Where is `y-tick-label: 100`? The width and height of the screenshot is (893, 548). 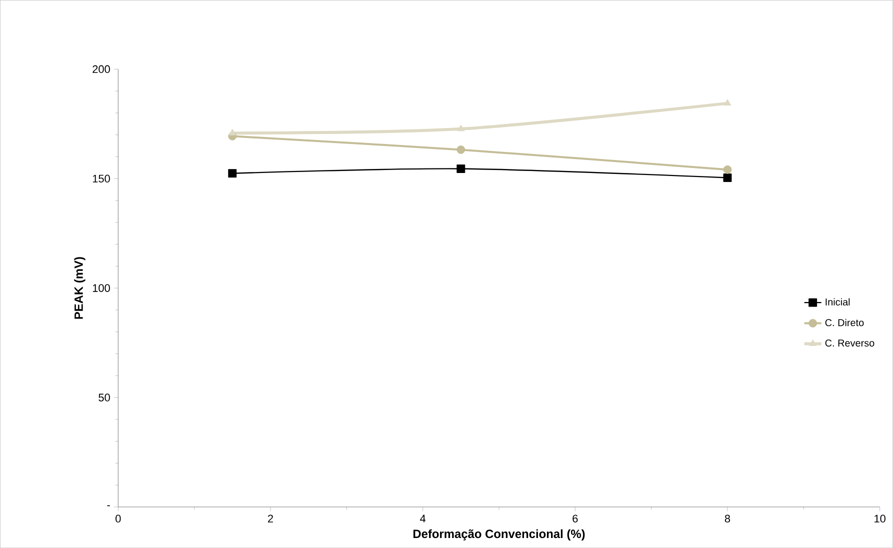 y-tick-label: 100 is located at coordinates (101, 288).